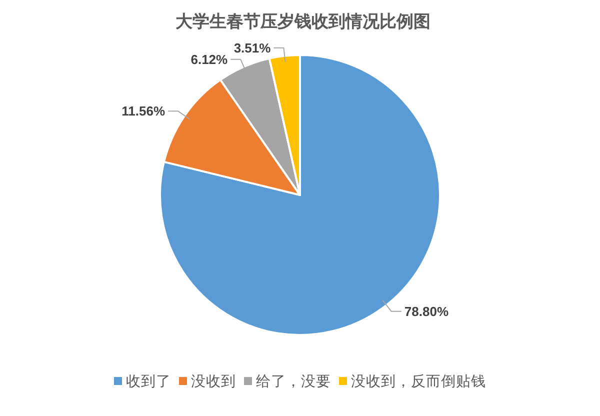  Describe the element at coordinates (303, 21) in the screenshot. I see `title: 大学生春节压岁钱收到情况比例图` at that location.